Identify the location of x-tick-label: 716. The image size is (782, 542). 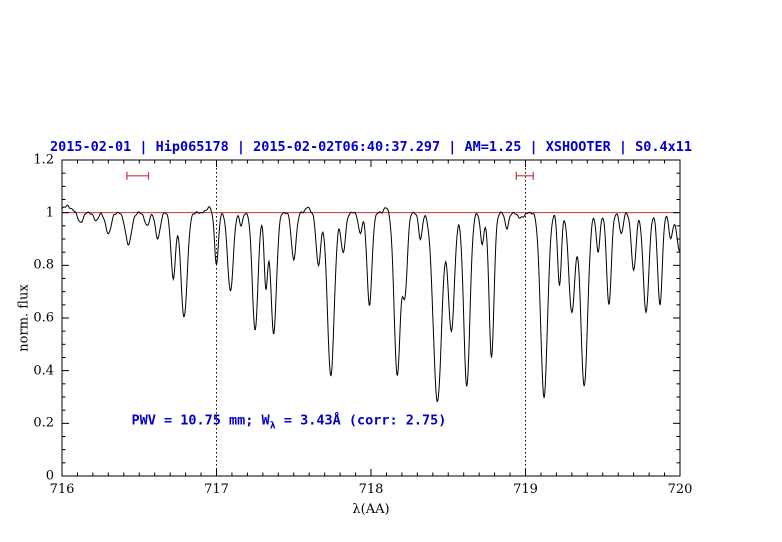
(62, 489).